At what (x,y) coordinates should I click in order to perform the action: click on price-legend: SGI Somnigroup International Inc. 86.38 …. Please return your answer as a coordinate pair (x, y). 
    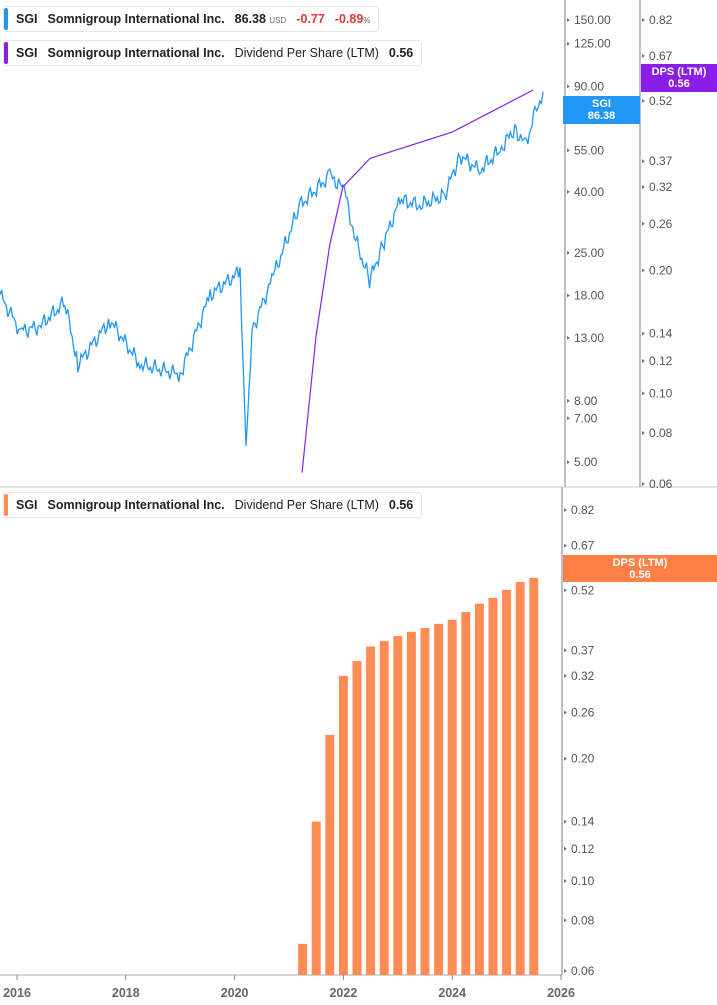
    Looking at the image, I should click on (191, 19).